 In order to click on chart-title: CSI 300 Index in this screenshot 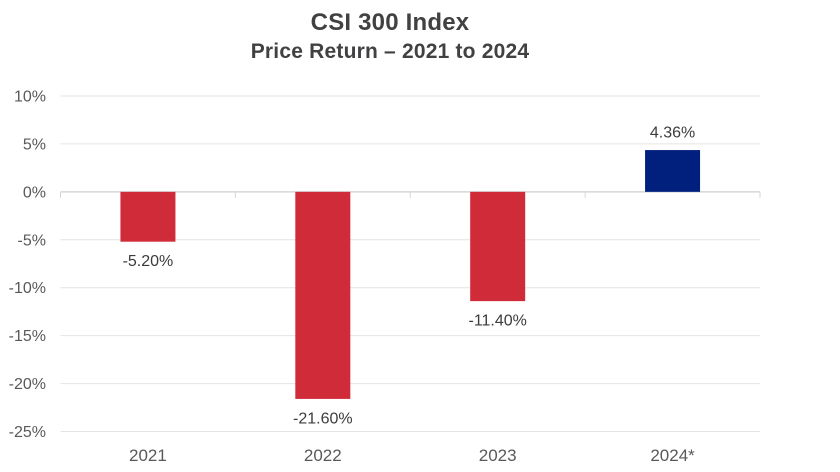, I will do `click(390, 22)`.